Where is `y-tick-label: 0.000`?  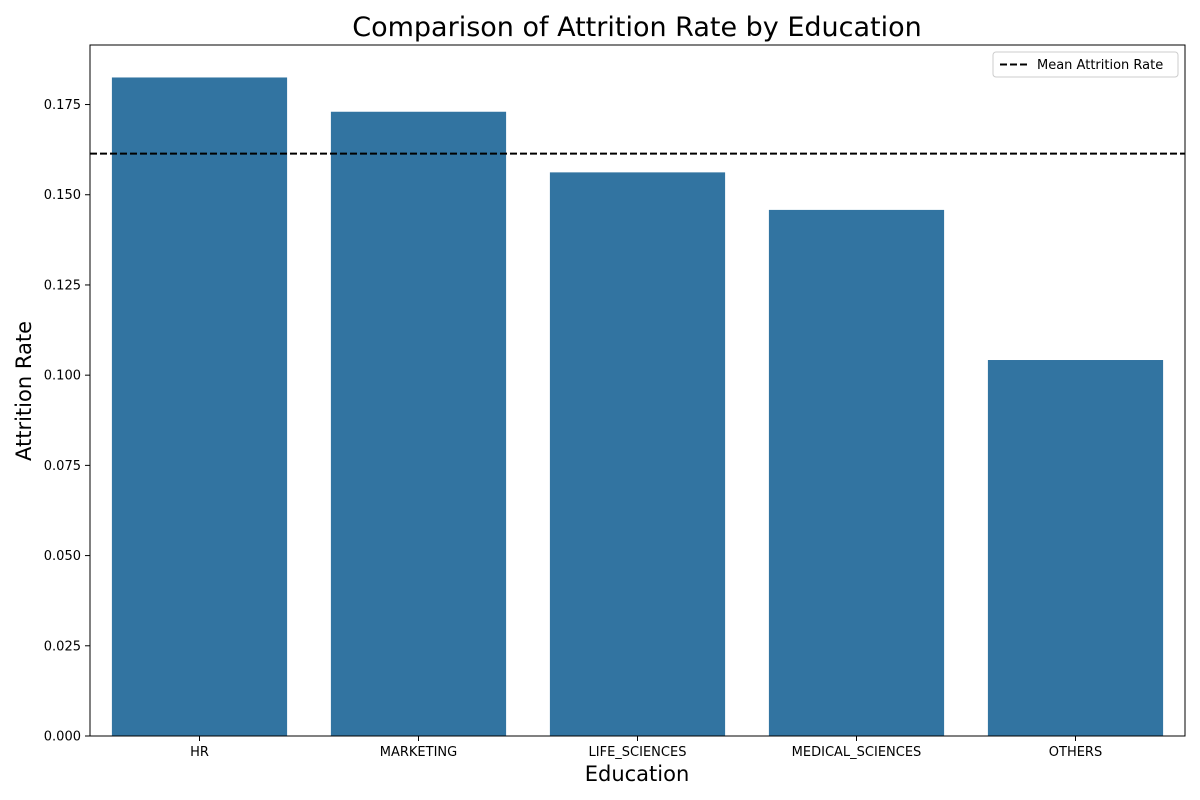
y-tick-label: 0.000 is located at coordinates (62, 737).